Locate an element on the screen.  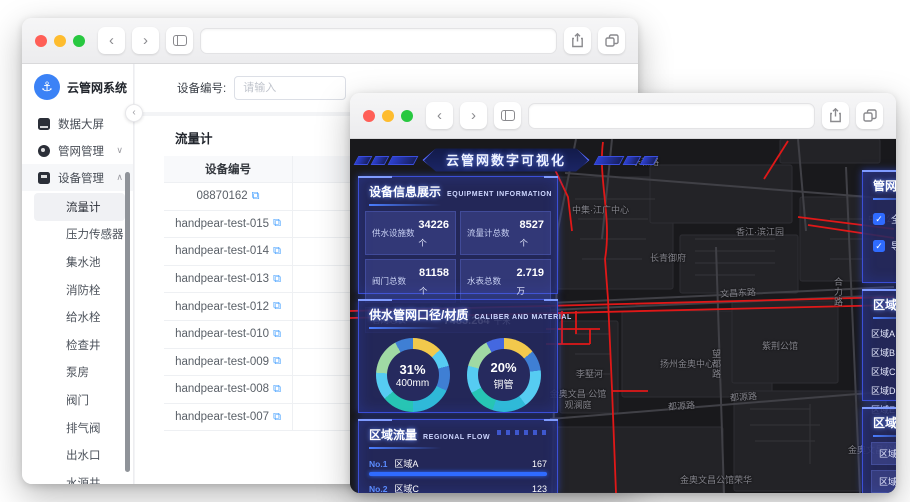
dashboard-title: 云管网数字可视化 is located at coordinates (505, 160).